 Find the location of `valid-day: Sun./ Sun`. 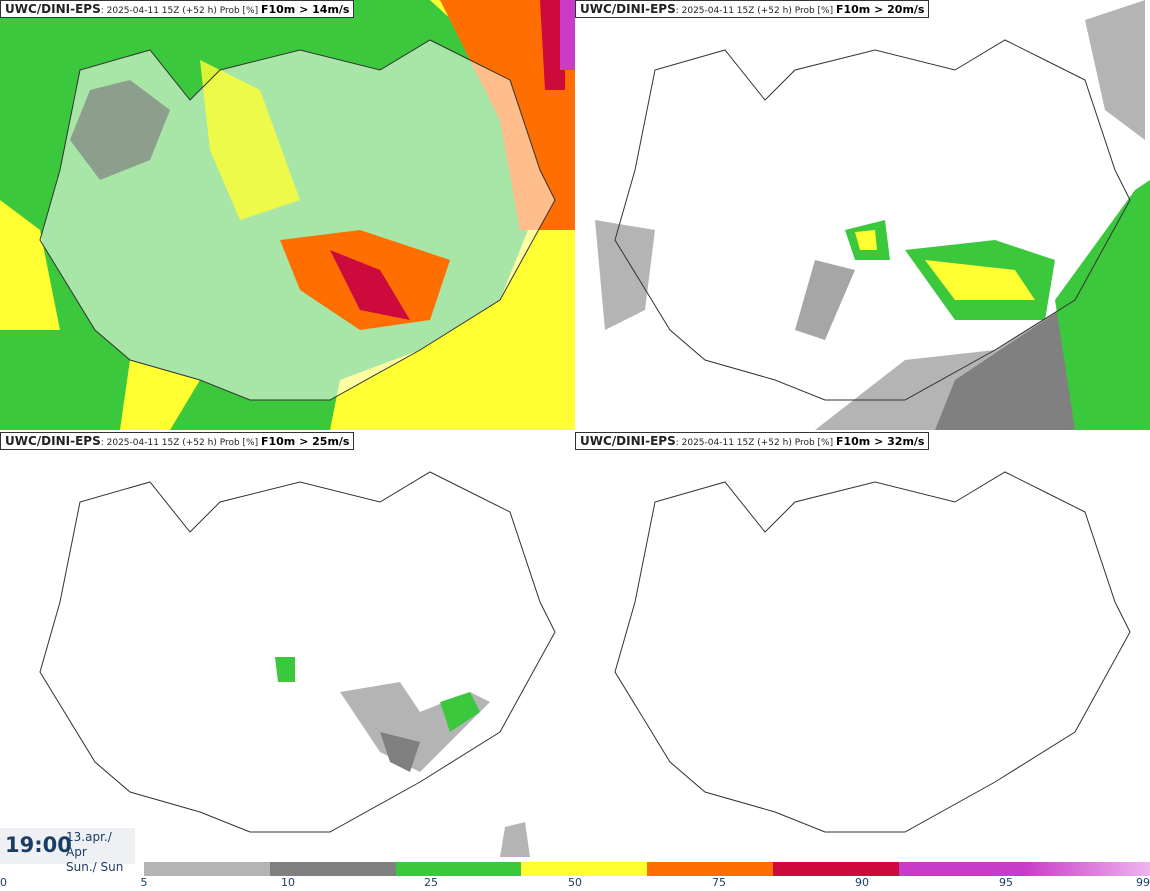

valid-day: Sun./ Sun is located at coordinates (95, 867).